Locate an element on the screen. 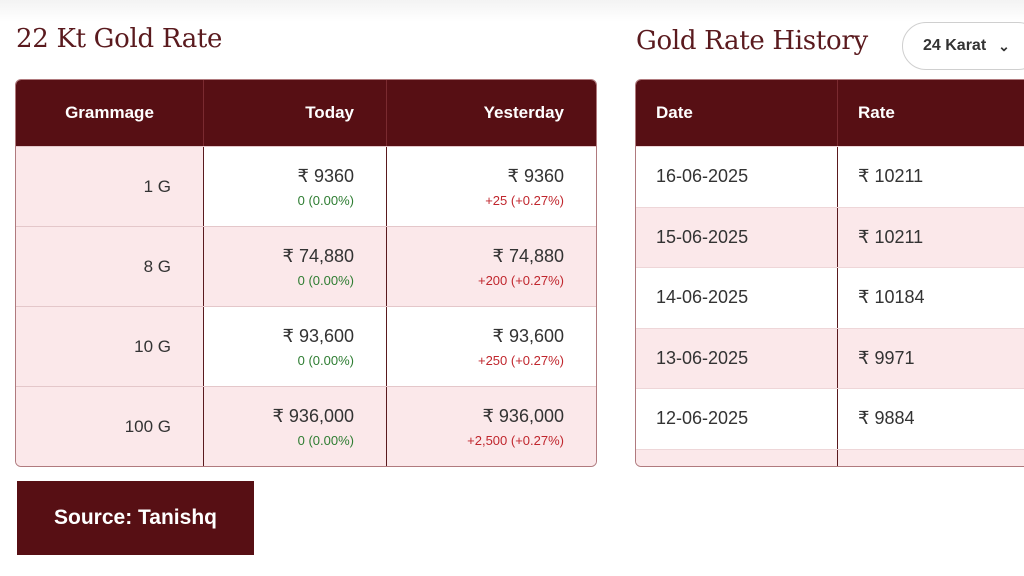 The image size is (1024, 576). history-rate-partial is located at coordinates (931, 458).